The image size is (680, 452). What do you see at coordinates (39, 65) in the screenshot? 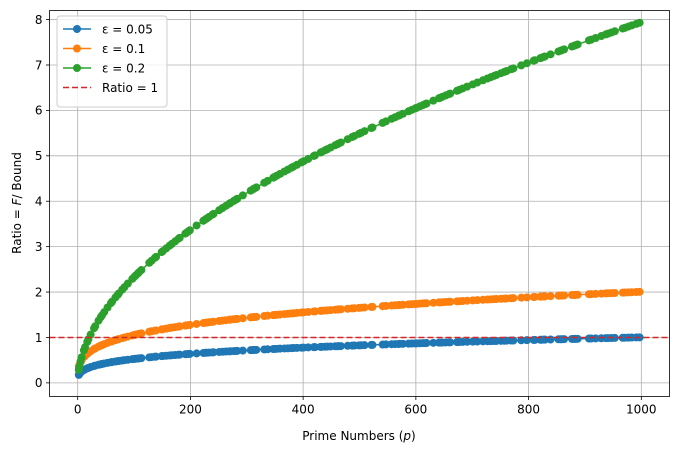
I see `y-tick-label: 7` at bounding box center [39, 65].